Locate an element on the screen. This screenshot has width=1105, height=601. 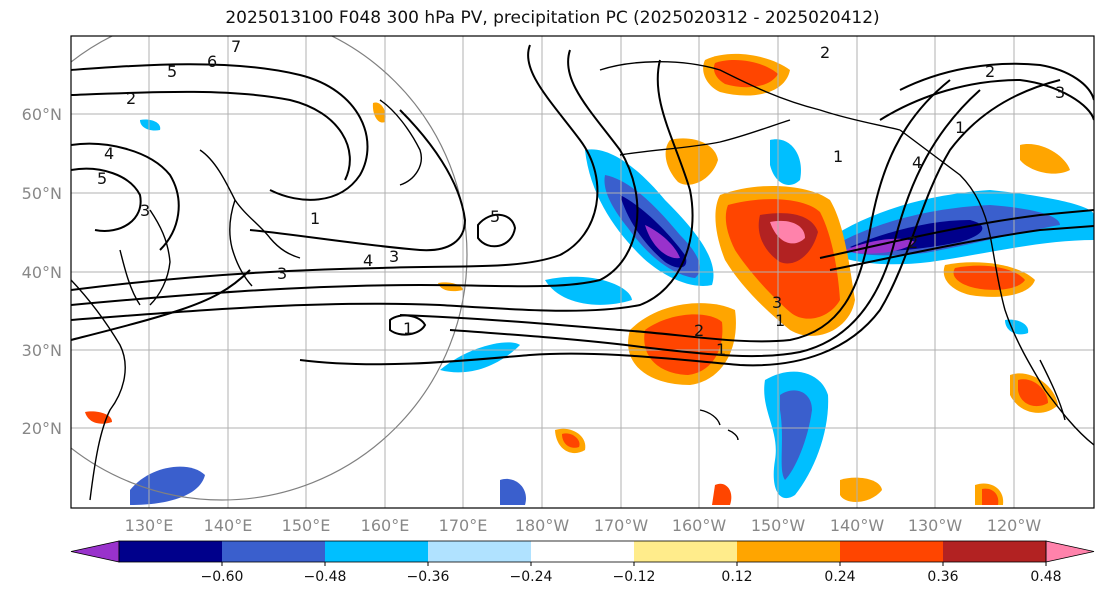
hawaii is located at coordinates (719, 425).